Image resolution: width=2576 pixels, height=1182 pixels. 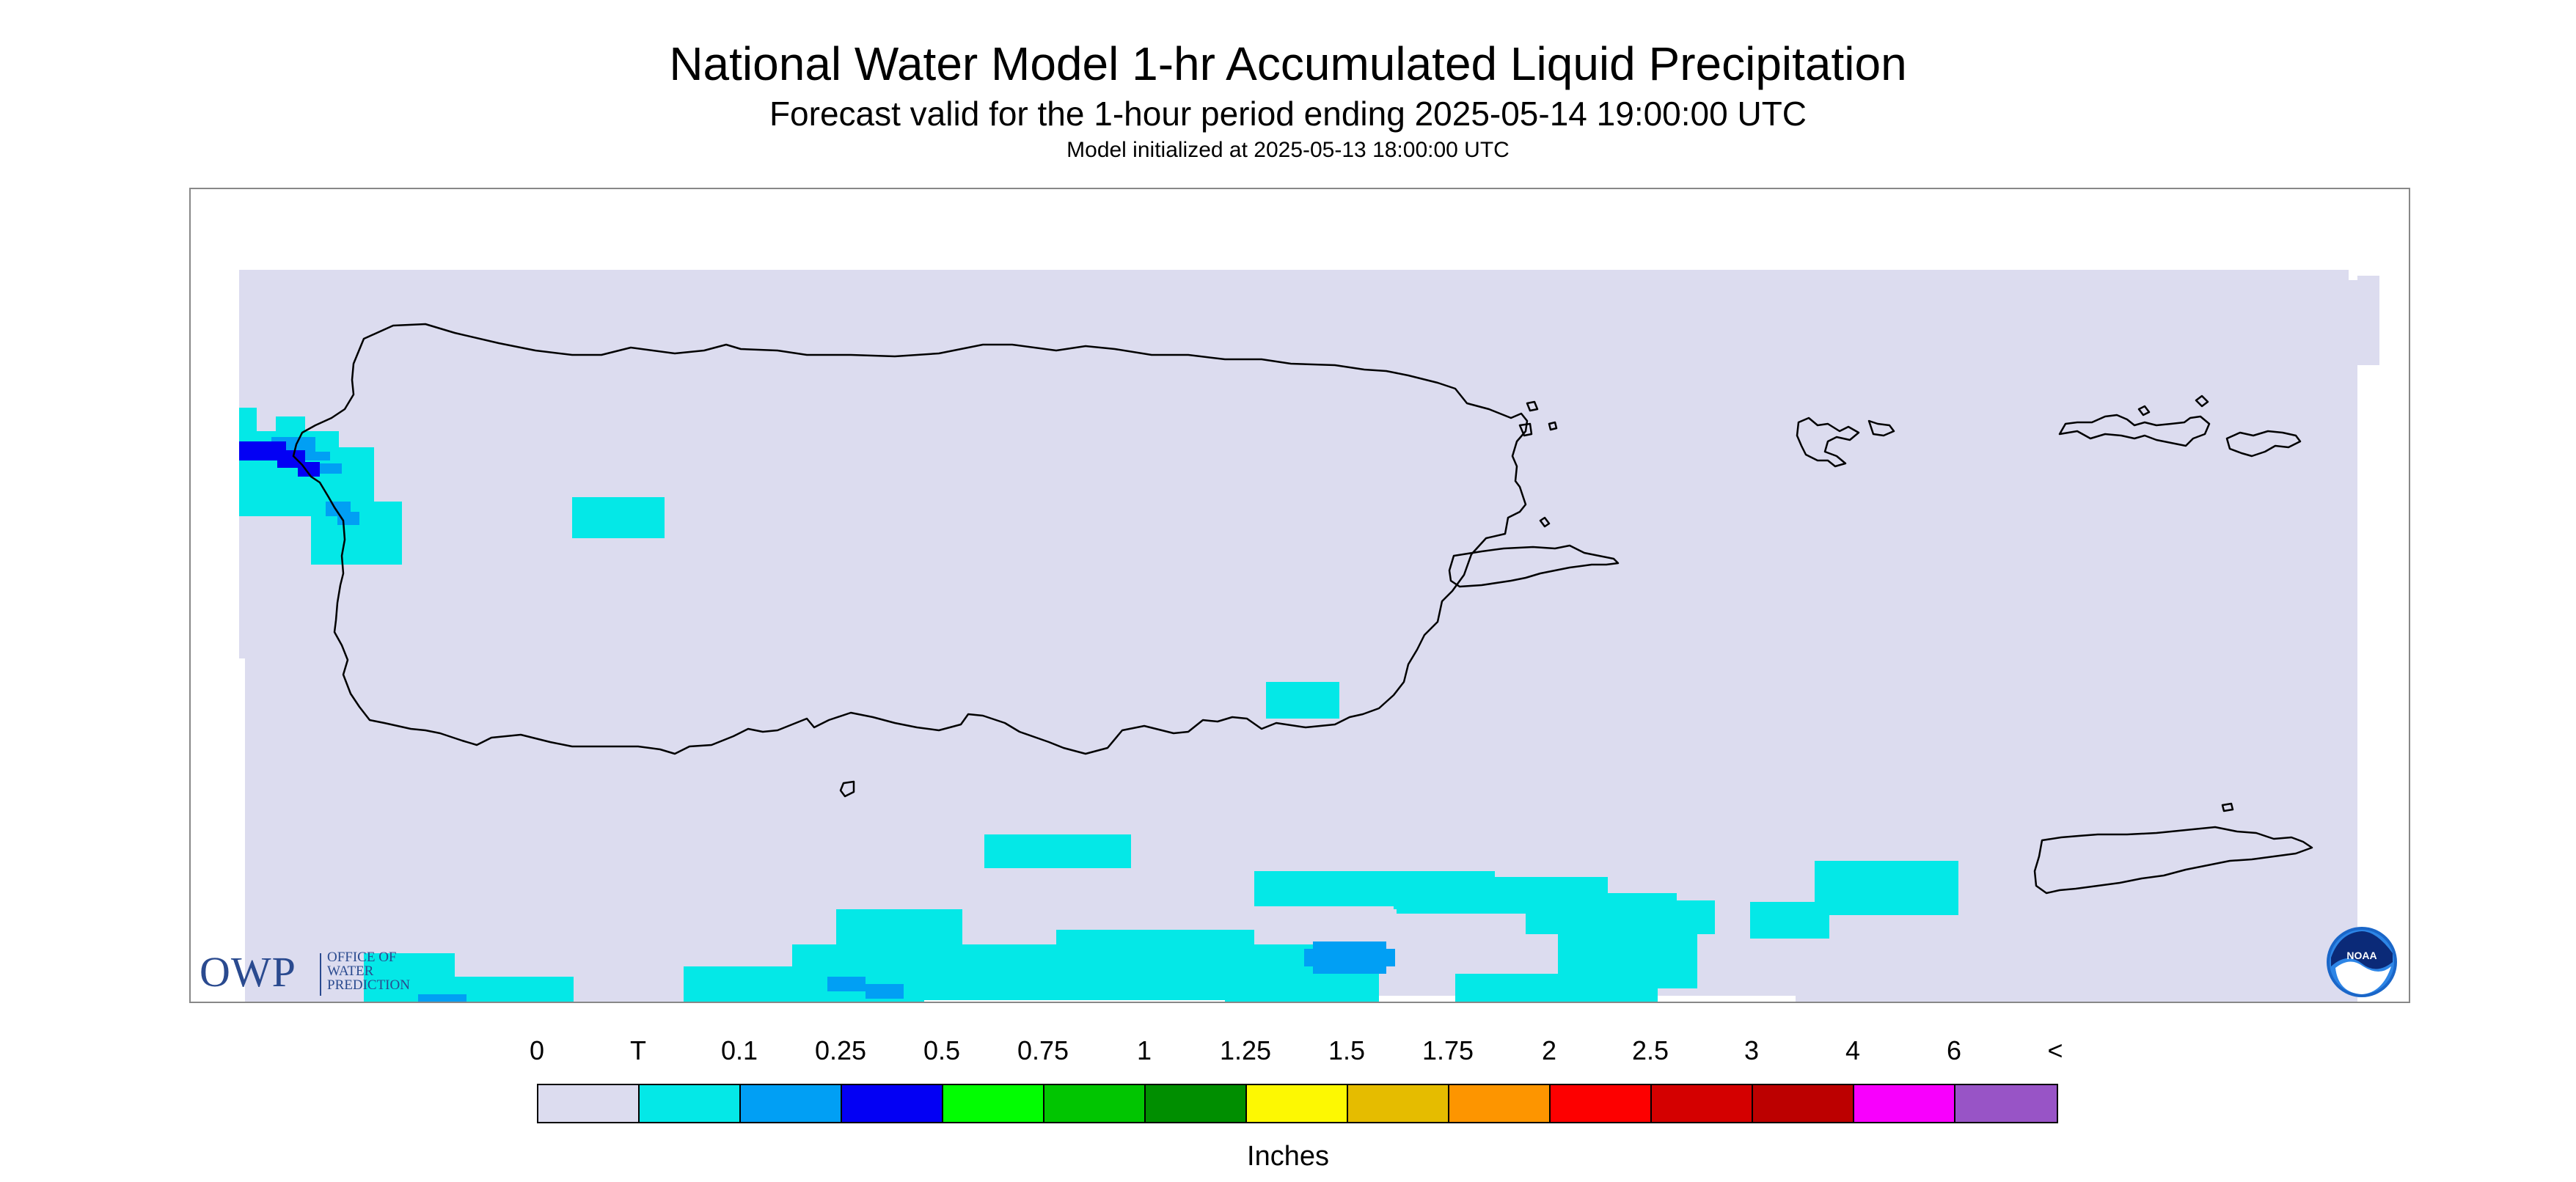 What do you see at coordinates (2227, 807) in the screenshot?
I see `st-croix-islet` at bounding box center [2227, 807].